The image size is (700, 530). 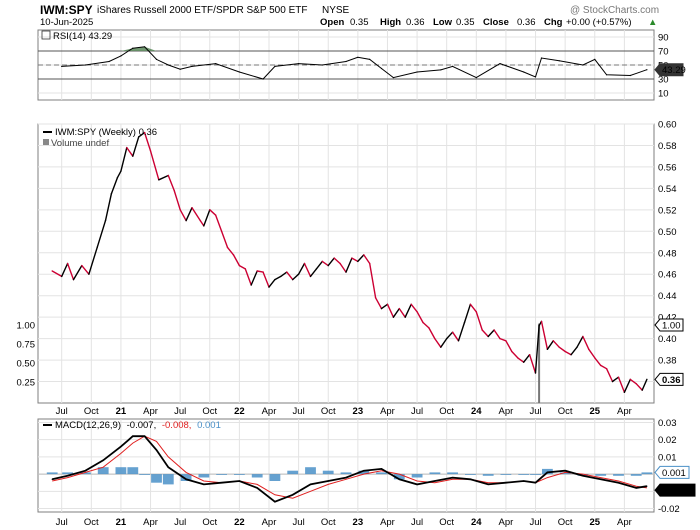 What do you see at coordinates (465, 22) in the screenshot?
I see `low-value: 0.35` at bounding box center [465, 22].